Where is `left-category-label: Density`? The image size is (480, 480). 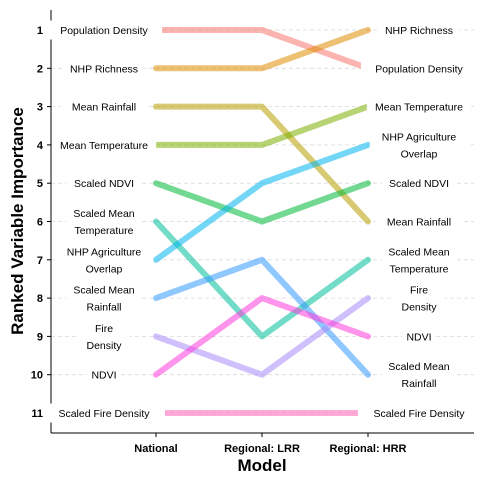
left-category-label: Density is located at coordinates (104, 346).